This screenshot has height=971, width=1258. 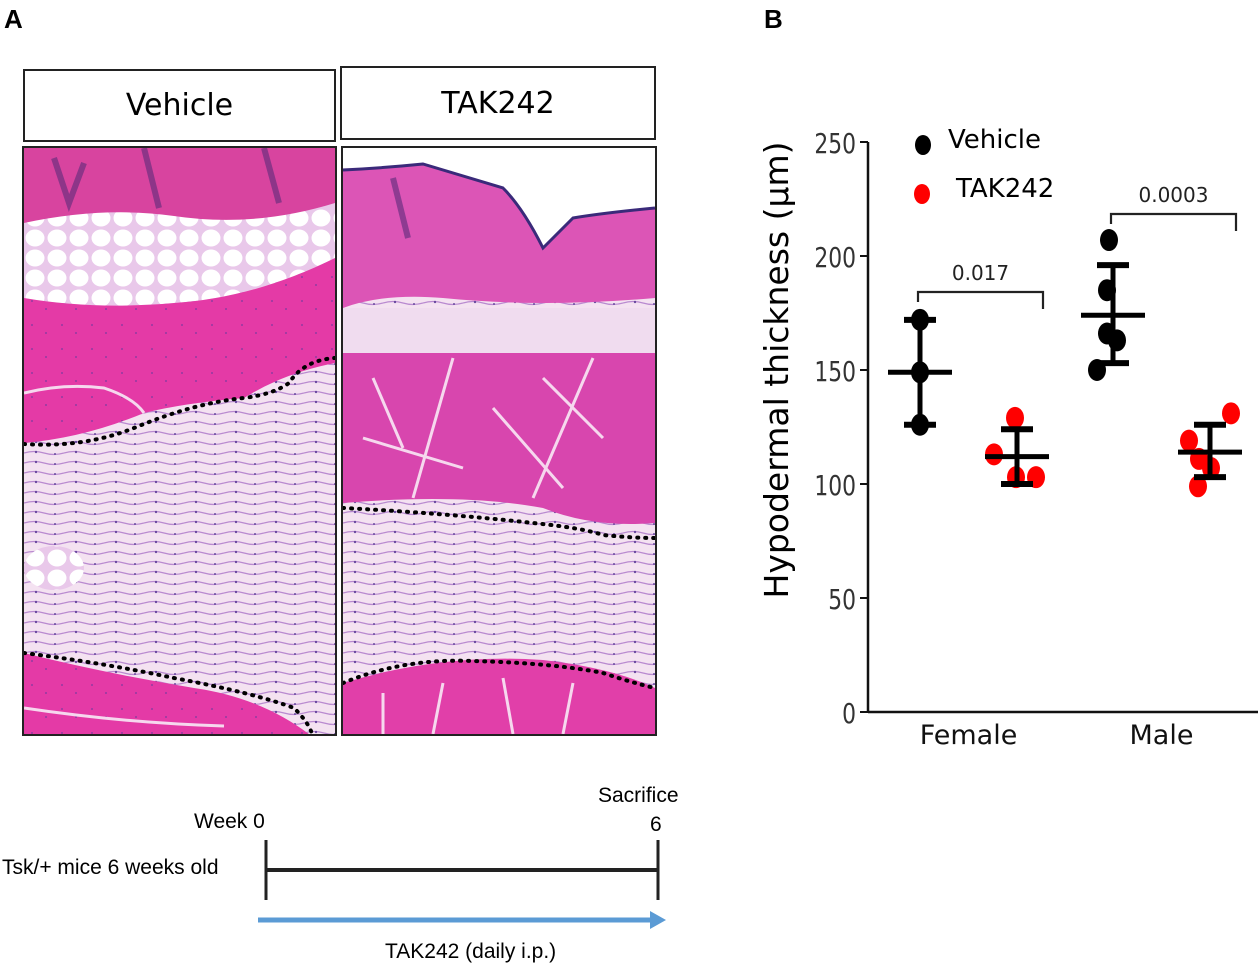 I want to click on y-tick-label: 200, so click(x=835, y=257).